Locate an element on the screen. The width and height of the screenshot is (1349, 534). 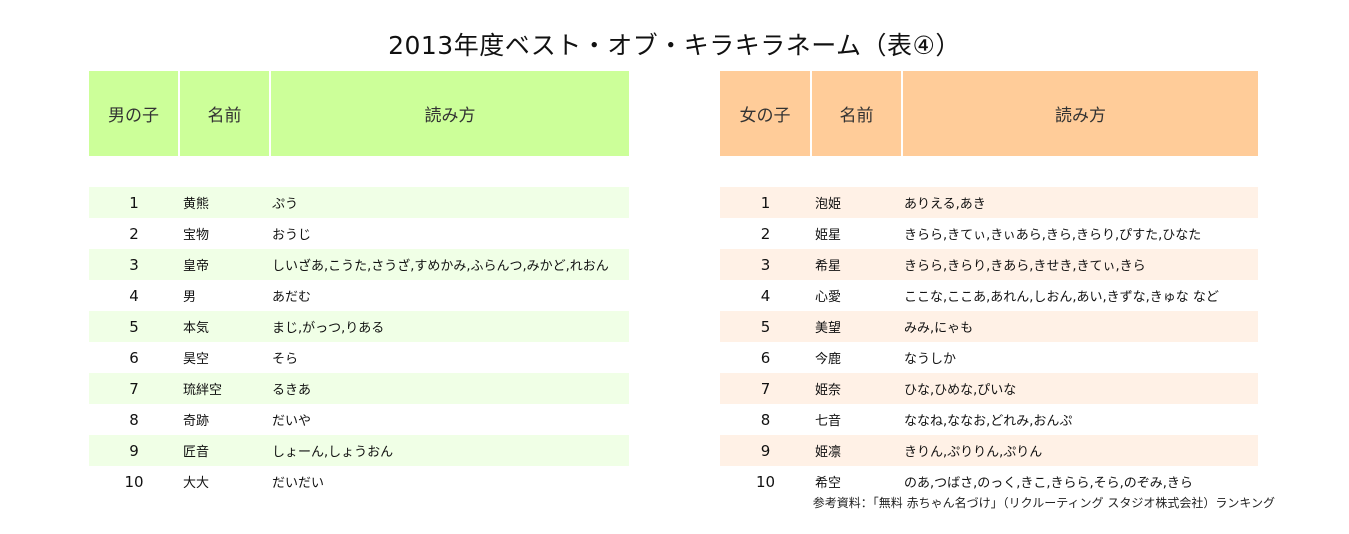
table-row: 1 泡姫 ありえる,あき is located at coordinates (989, 202).